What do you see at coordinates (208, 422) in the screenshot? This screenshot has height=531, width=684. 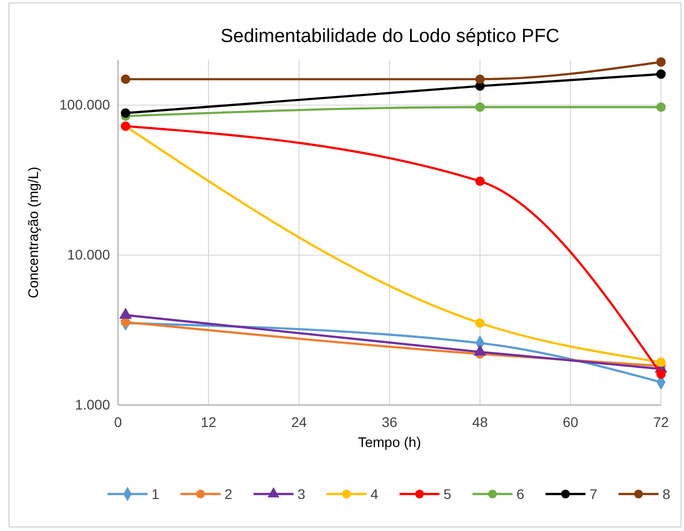 I see `x-tick-label: 12` at bounding box center [208, 422].